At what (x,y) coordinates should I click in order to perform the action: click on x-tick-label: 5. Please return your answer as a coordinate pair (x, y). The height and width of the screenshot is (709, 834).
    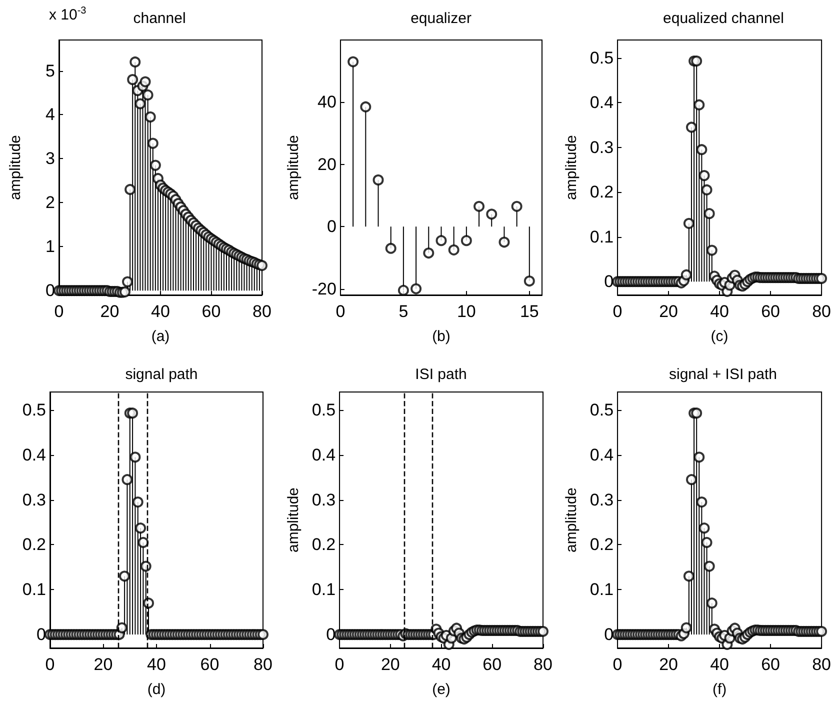
    Looking at the image, I should click on (403, 311).